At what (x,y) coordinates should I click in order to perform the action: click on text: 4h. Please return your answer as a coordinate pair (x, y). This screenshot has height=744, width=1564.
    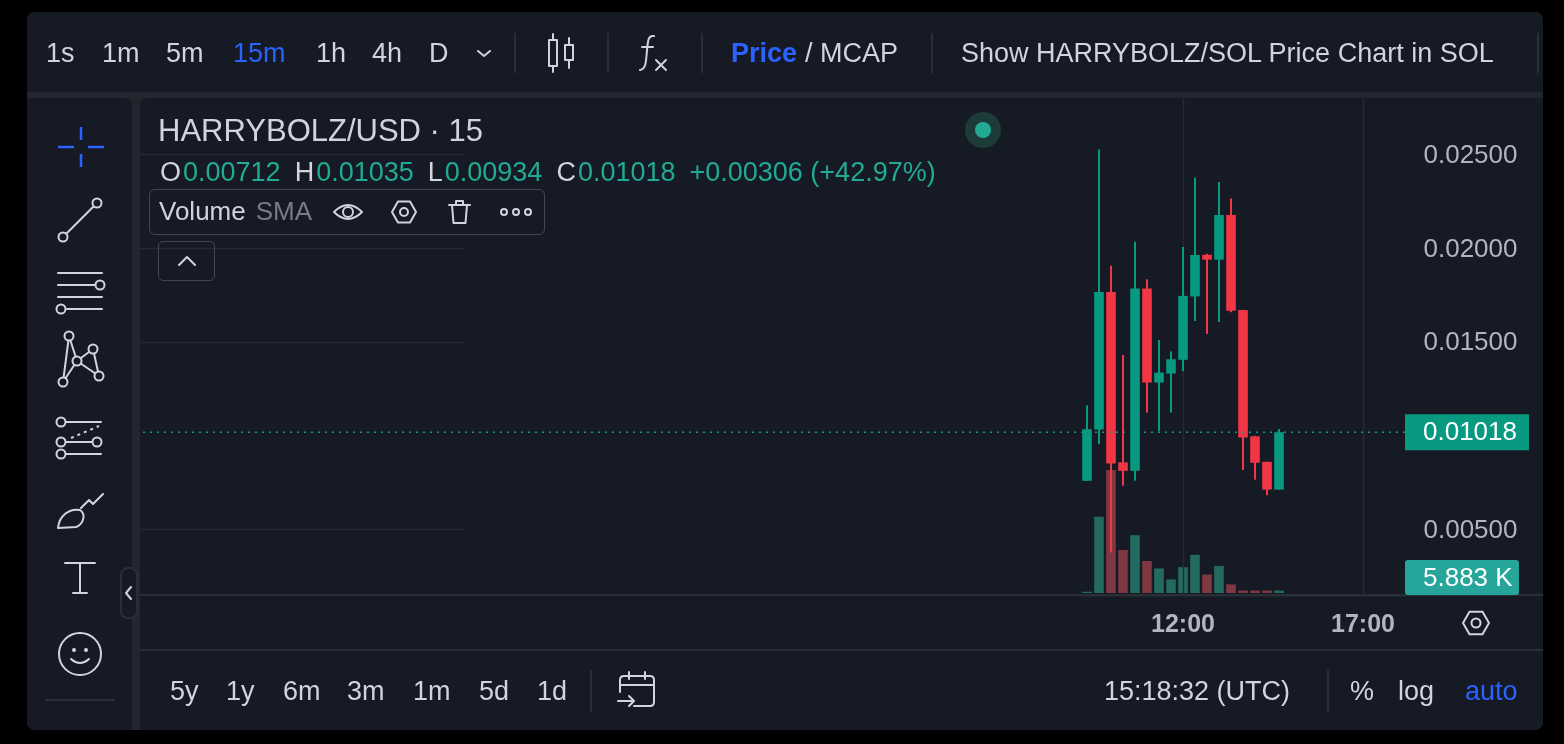
    Looking at the image, I should click on (387, 53).